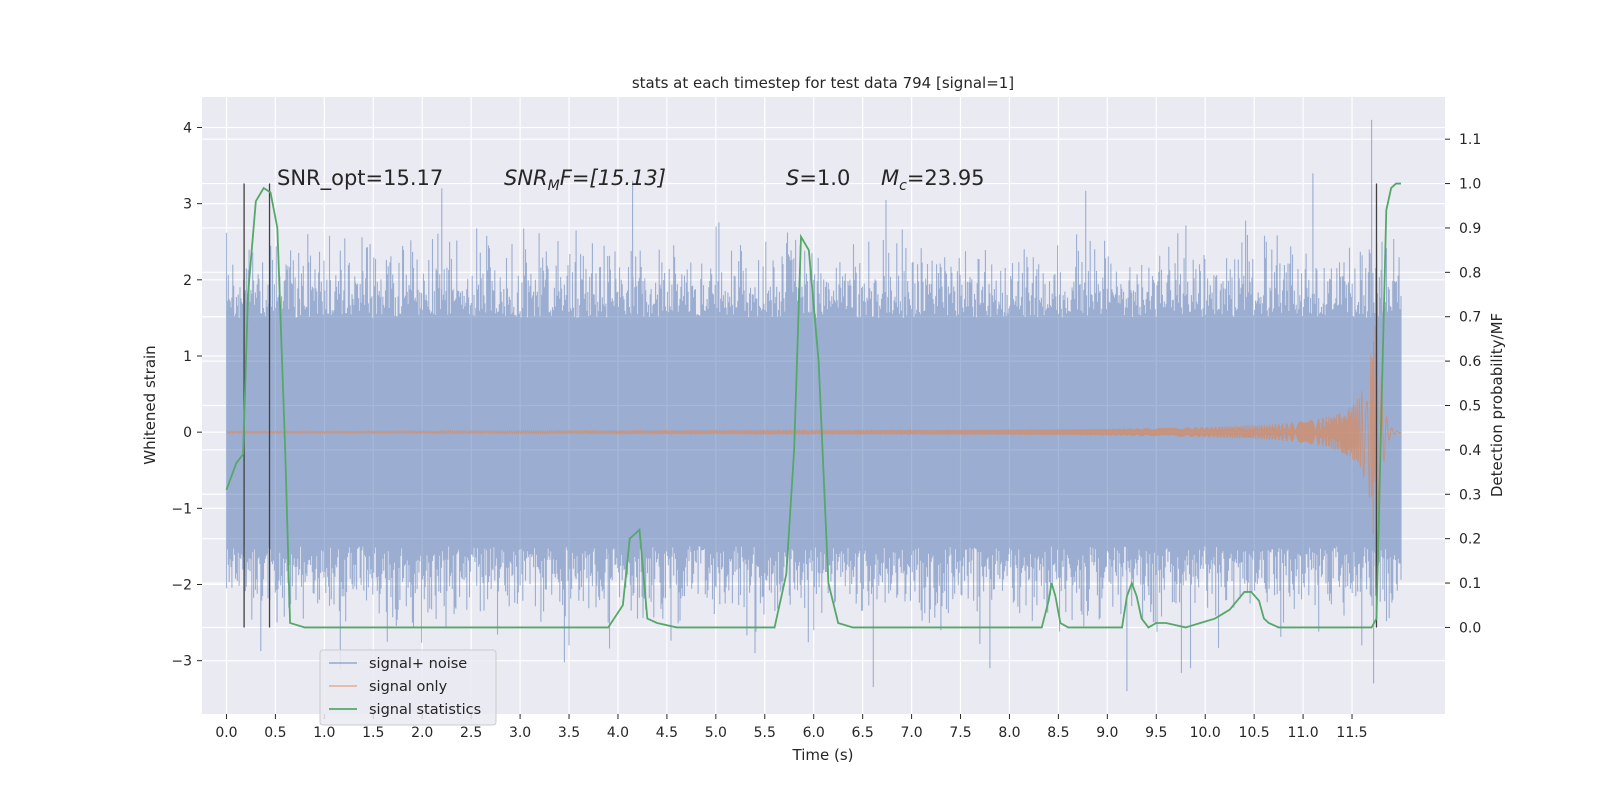  I want to click on snr-mf-name: SNR, so click(526, 178).